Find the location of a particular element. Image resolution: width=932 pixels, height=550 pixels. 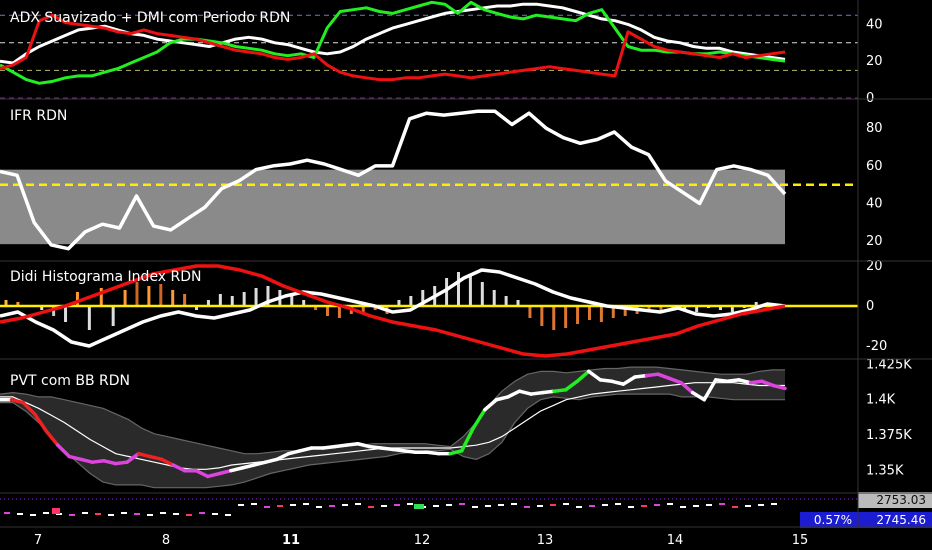

didi-y-tick-label: 20 is located at coordinates (874, 266).